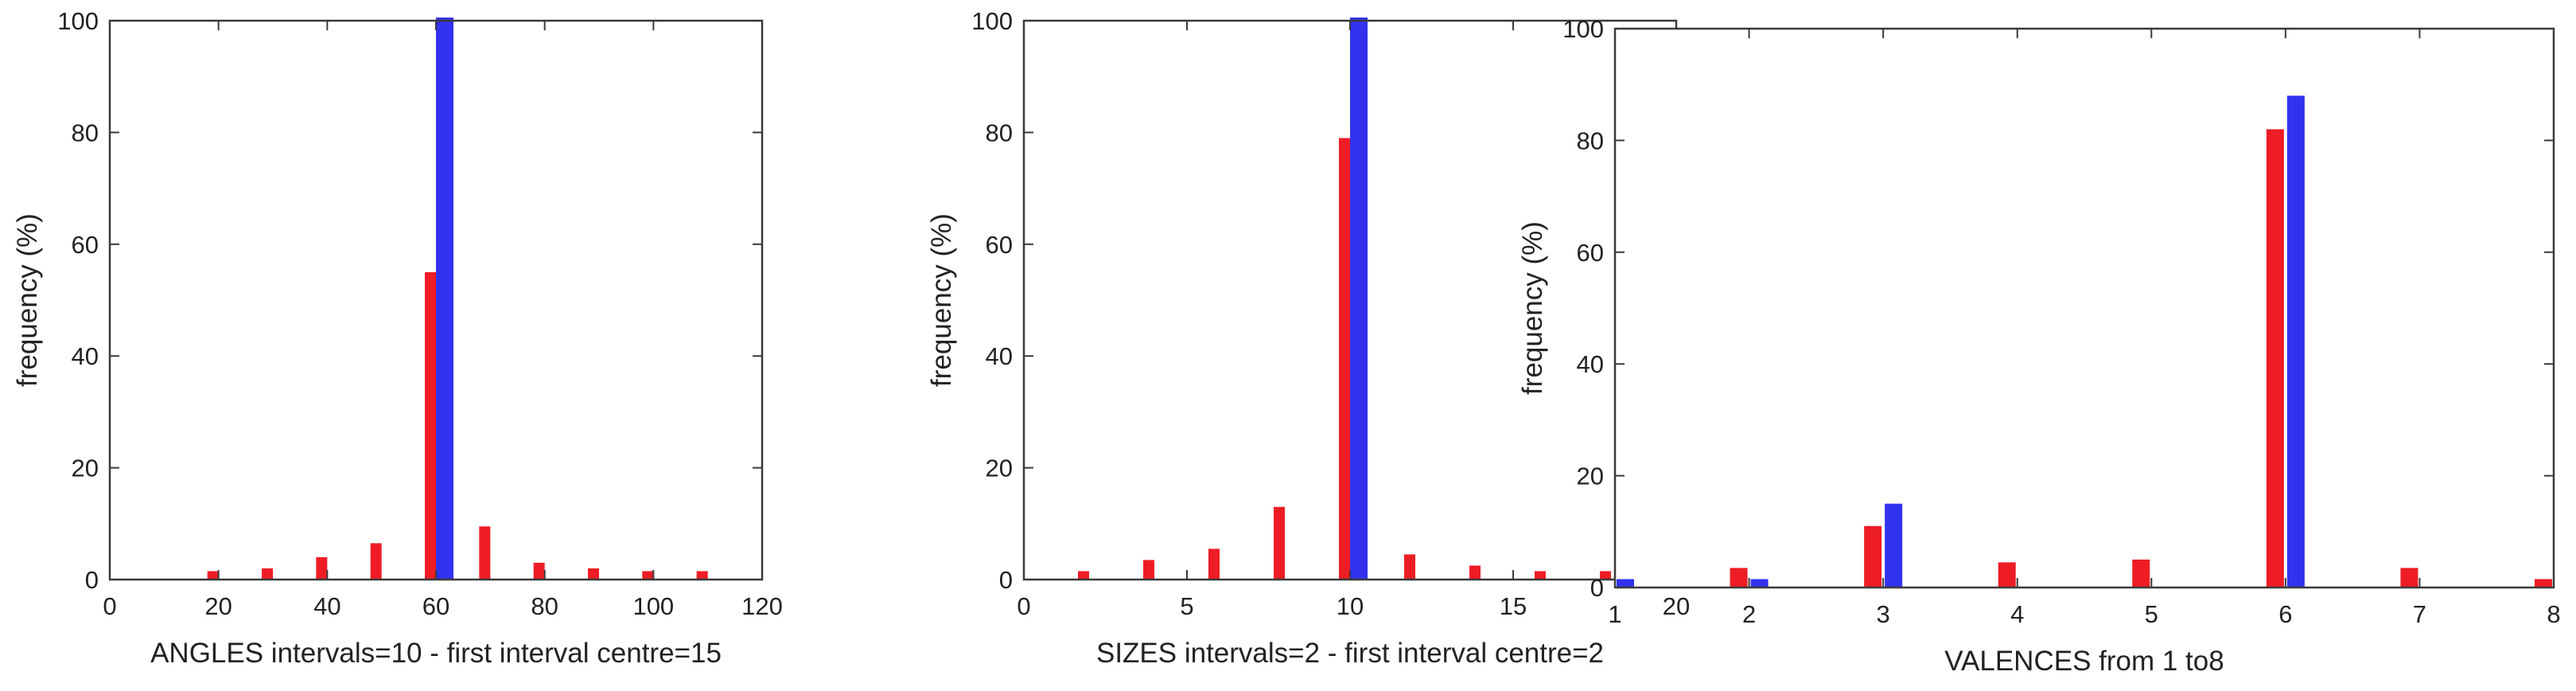 This screenshot has height=691, width=2576. I want to click on bar-red-x12, so click(1410, 567).